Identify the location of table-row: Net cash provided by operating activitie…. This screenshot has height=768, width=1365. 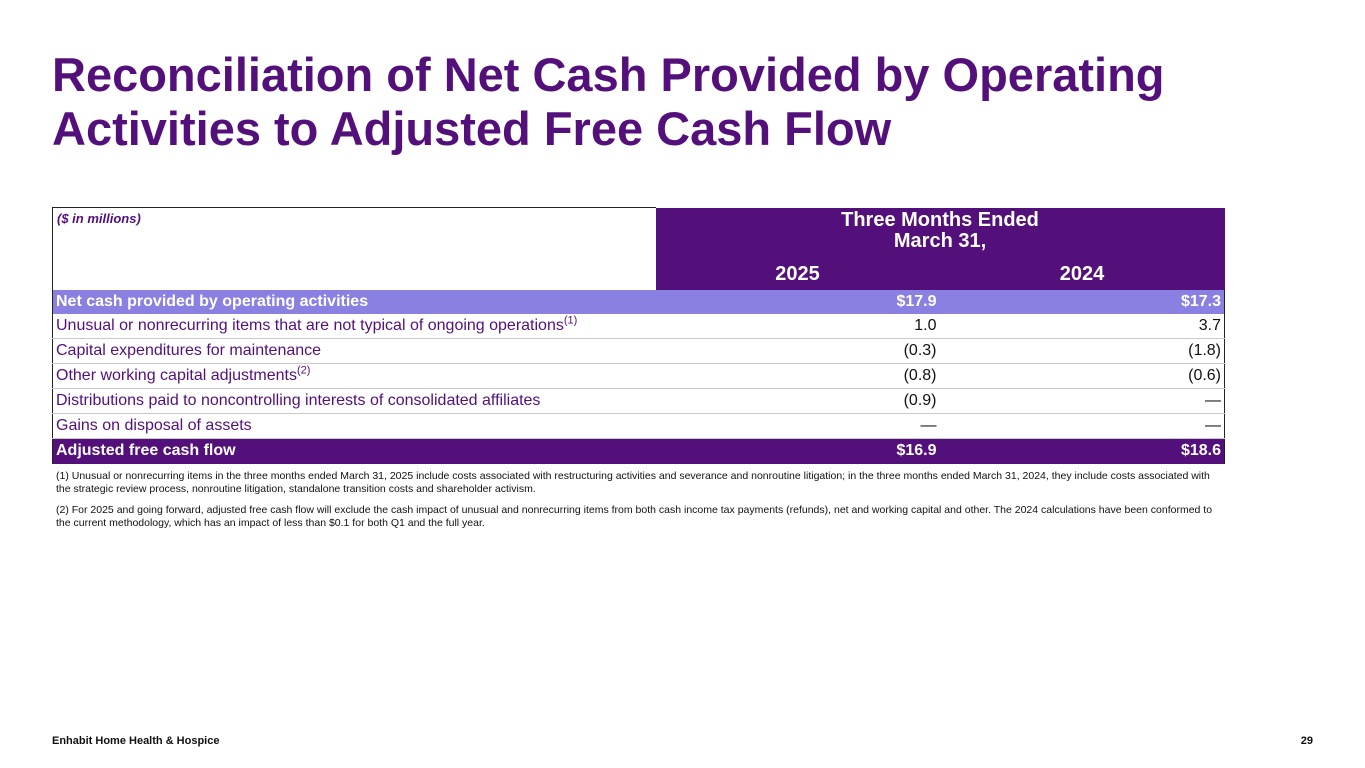
(639, 301).